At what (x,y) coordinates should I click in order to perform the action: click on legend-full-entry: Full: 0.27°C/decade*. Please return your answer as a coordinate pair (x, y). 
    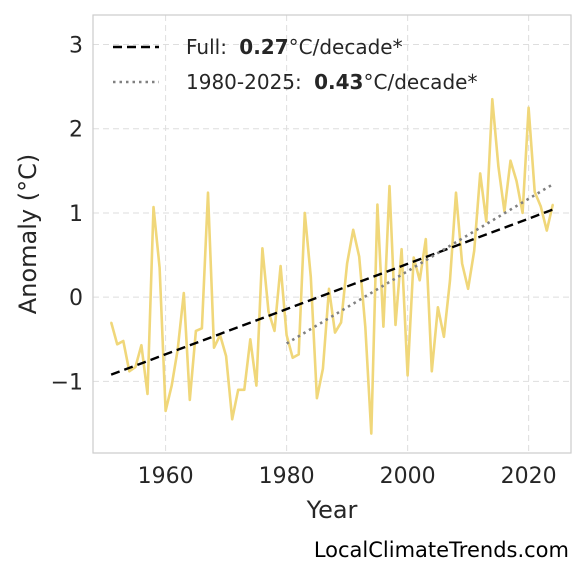
    Looking at the image, I should click on (294, 47).